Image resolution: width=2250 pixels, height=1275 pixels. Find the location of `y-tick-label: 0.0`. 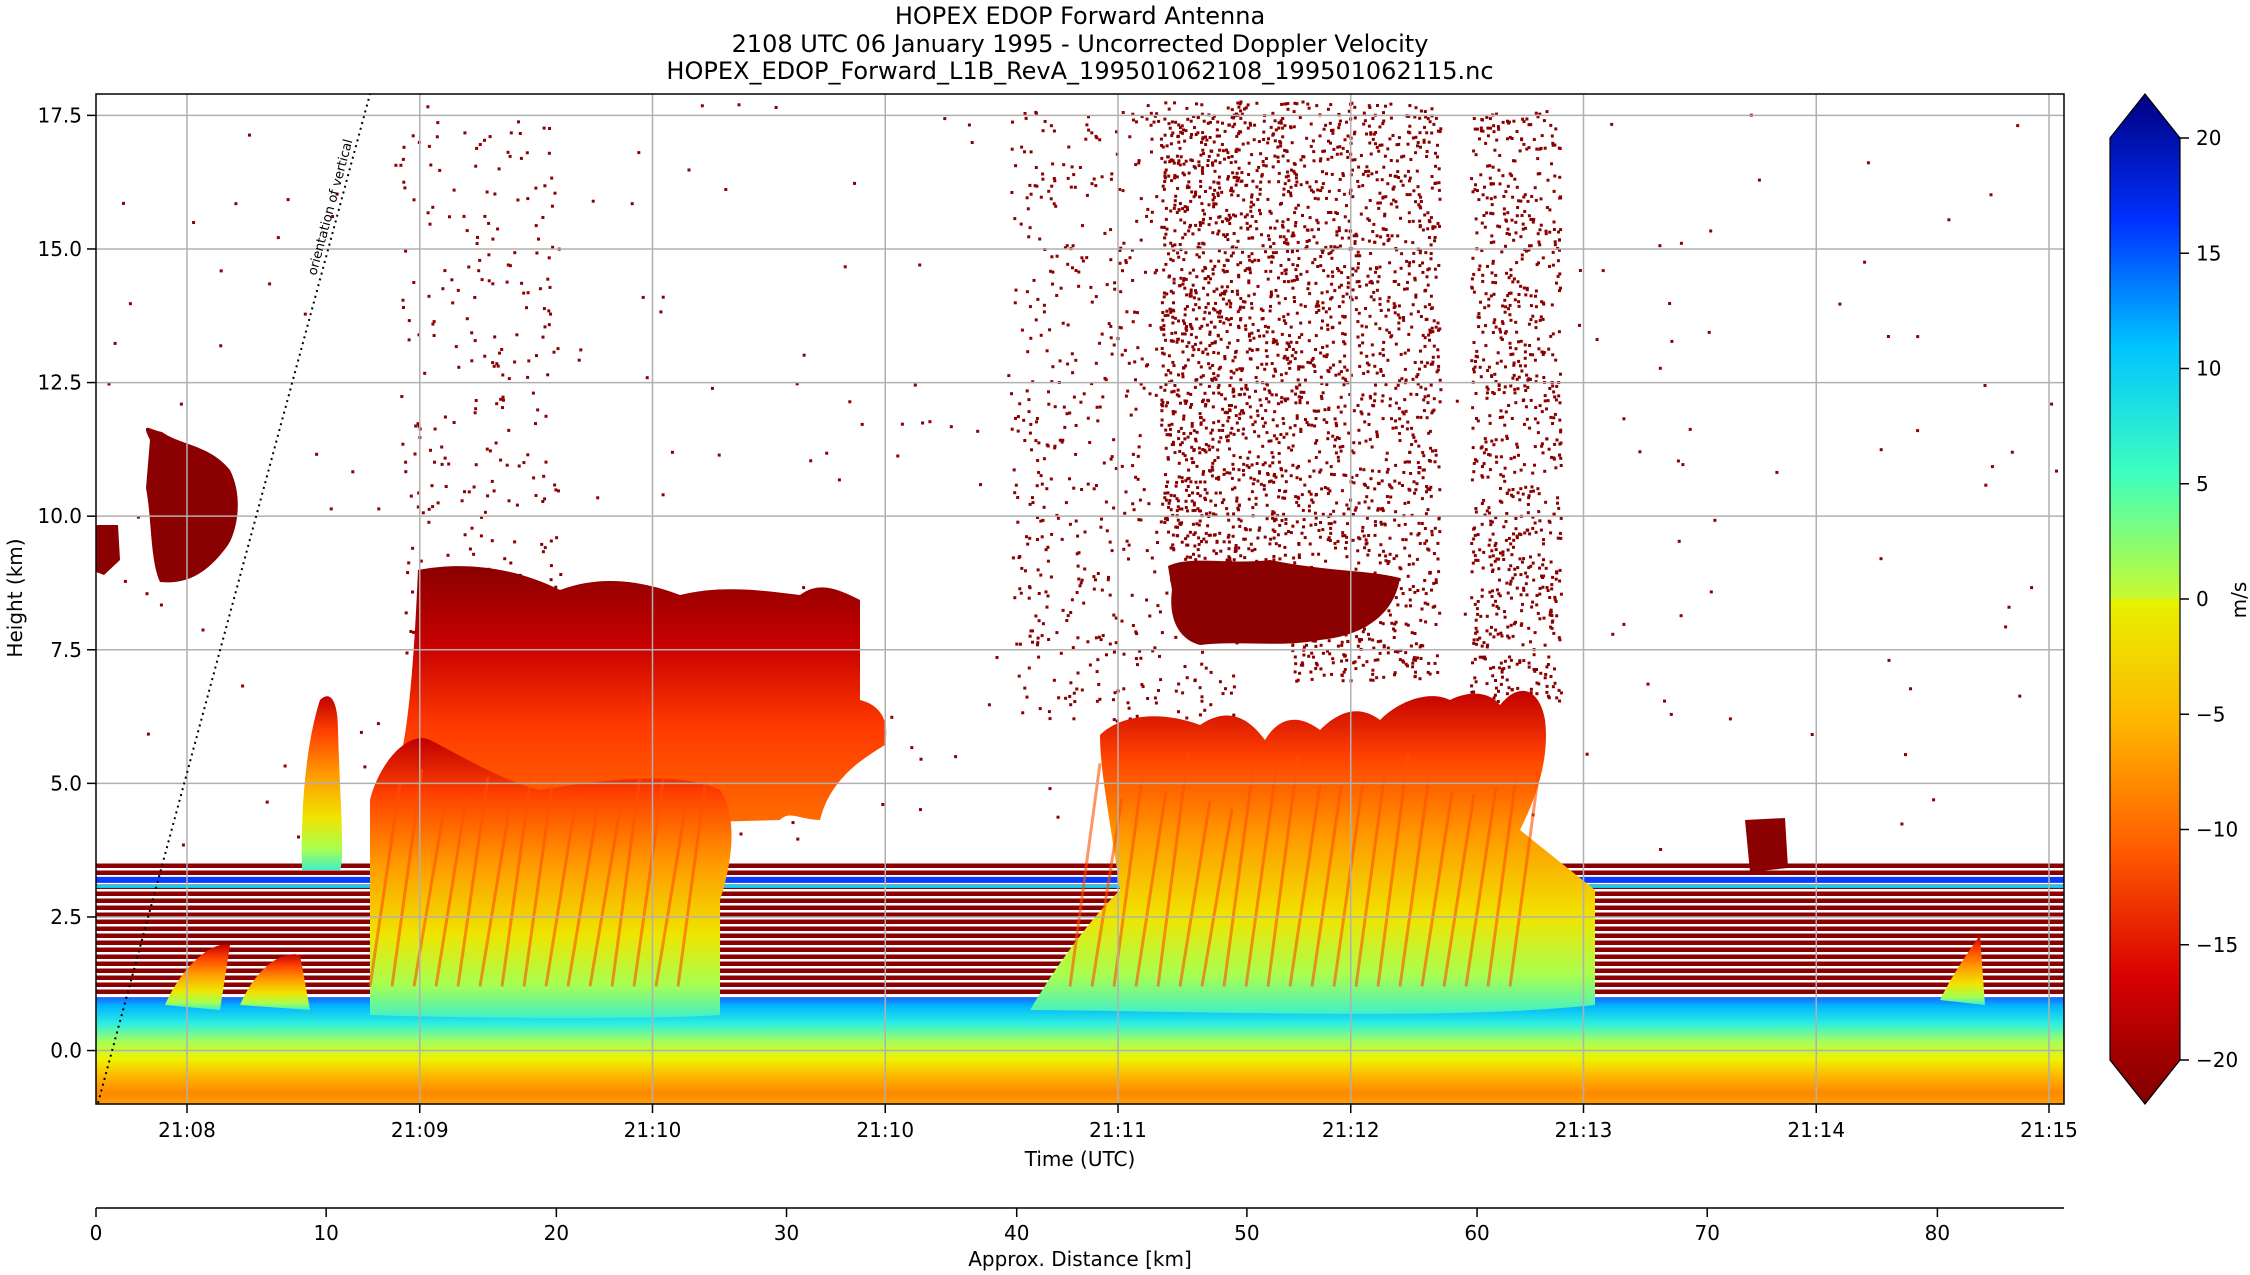

y-tick-label: 0.0 is located at coordinates (66, 1051).